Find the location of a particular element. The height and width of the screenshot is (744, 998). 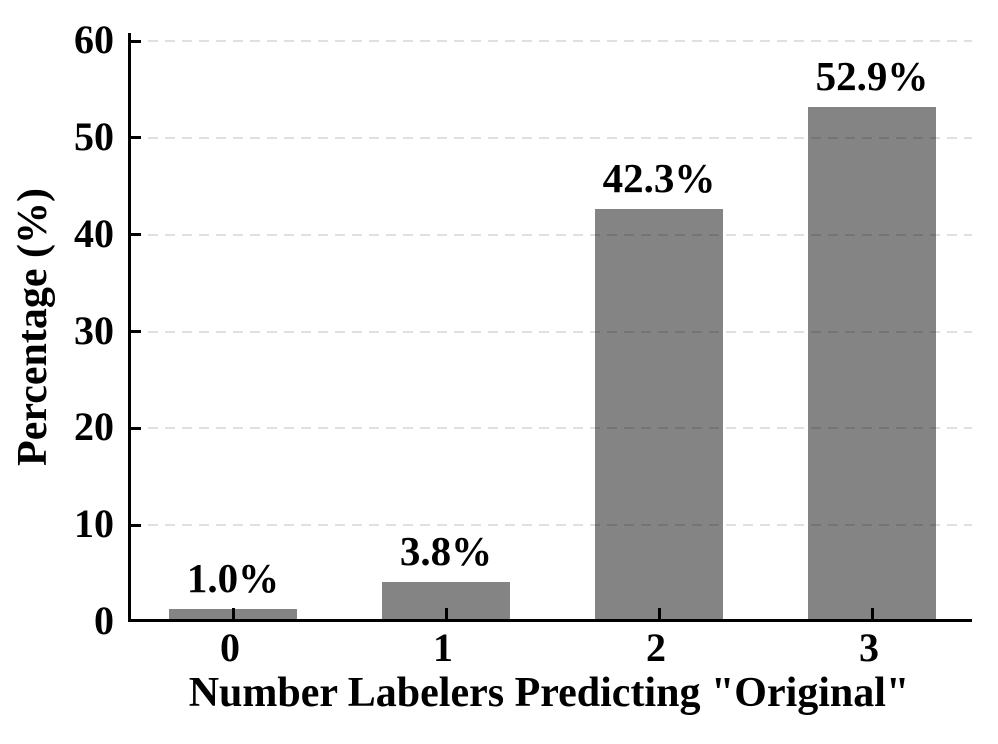

y-tick-label: 40 is located at coordinates (94, 233).